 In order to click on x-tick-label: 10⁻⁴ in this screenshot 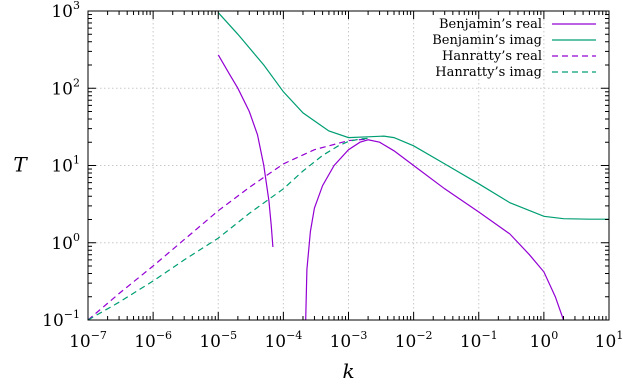, I will do `click(283, 340)`.